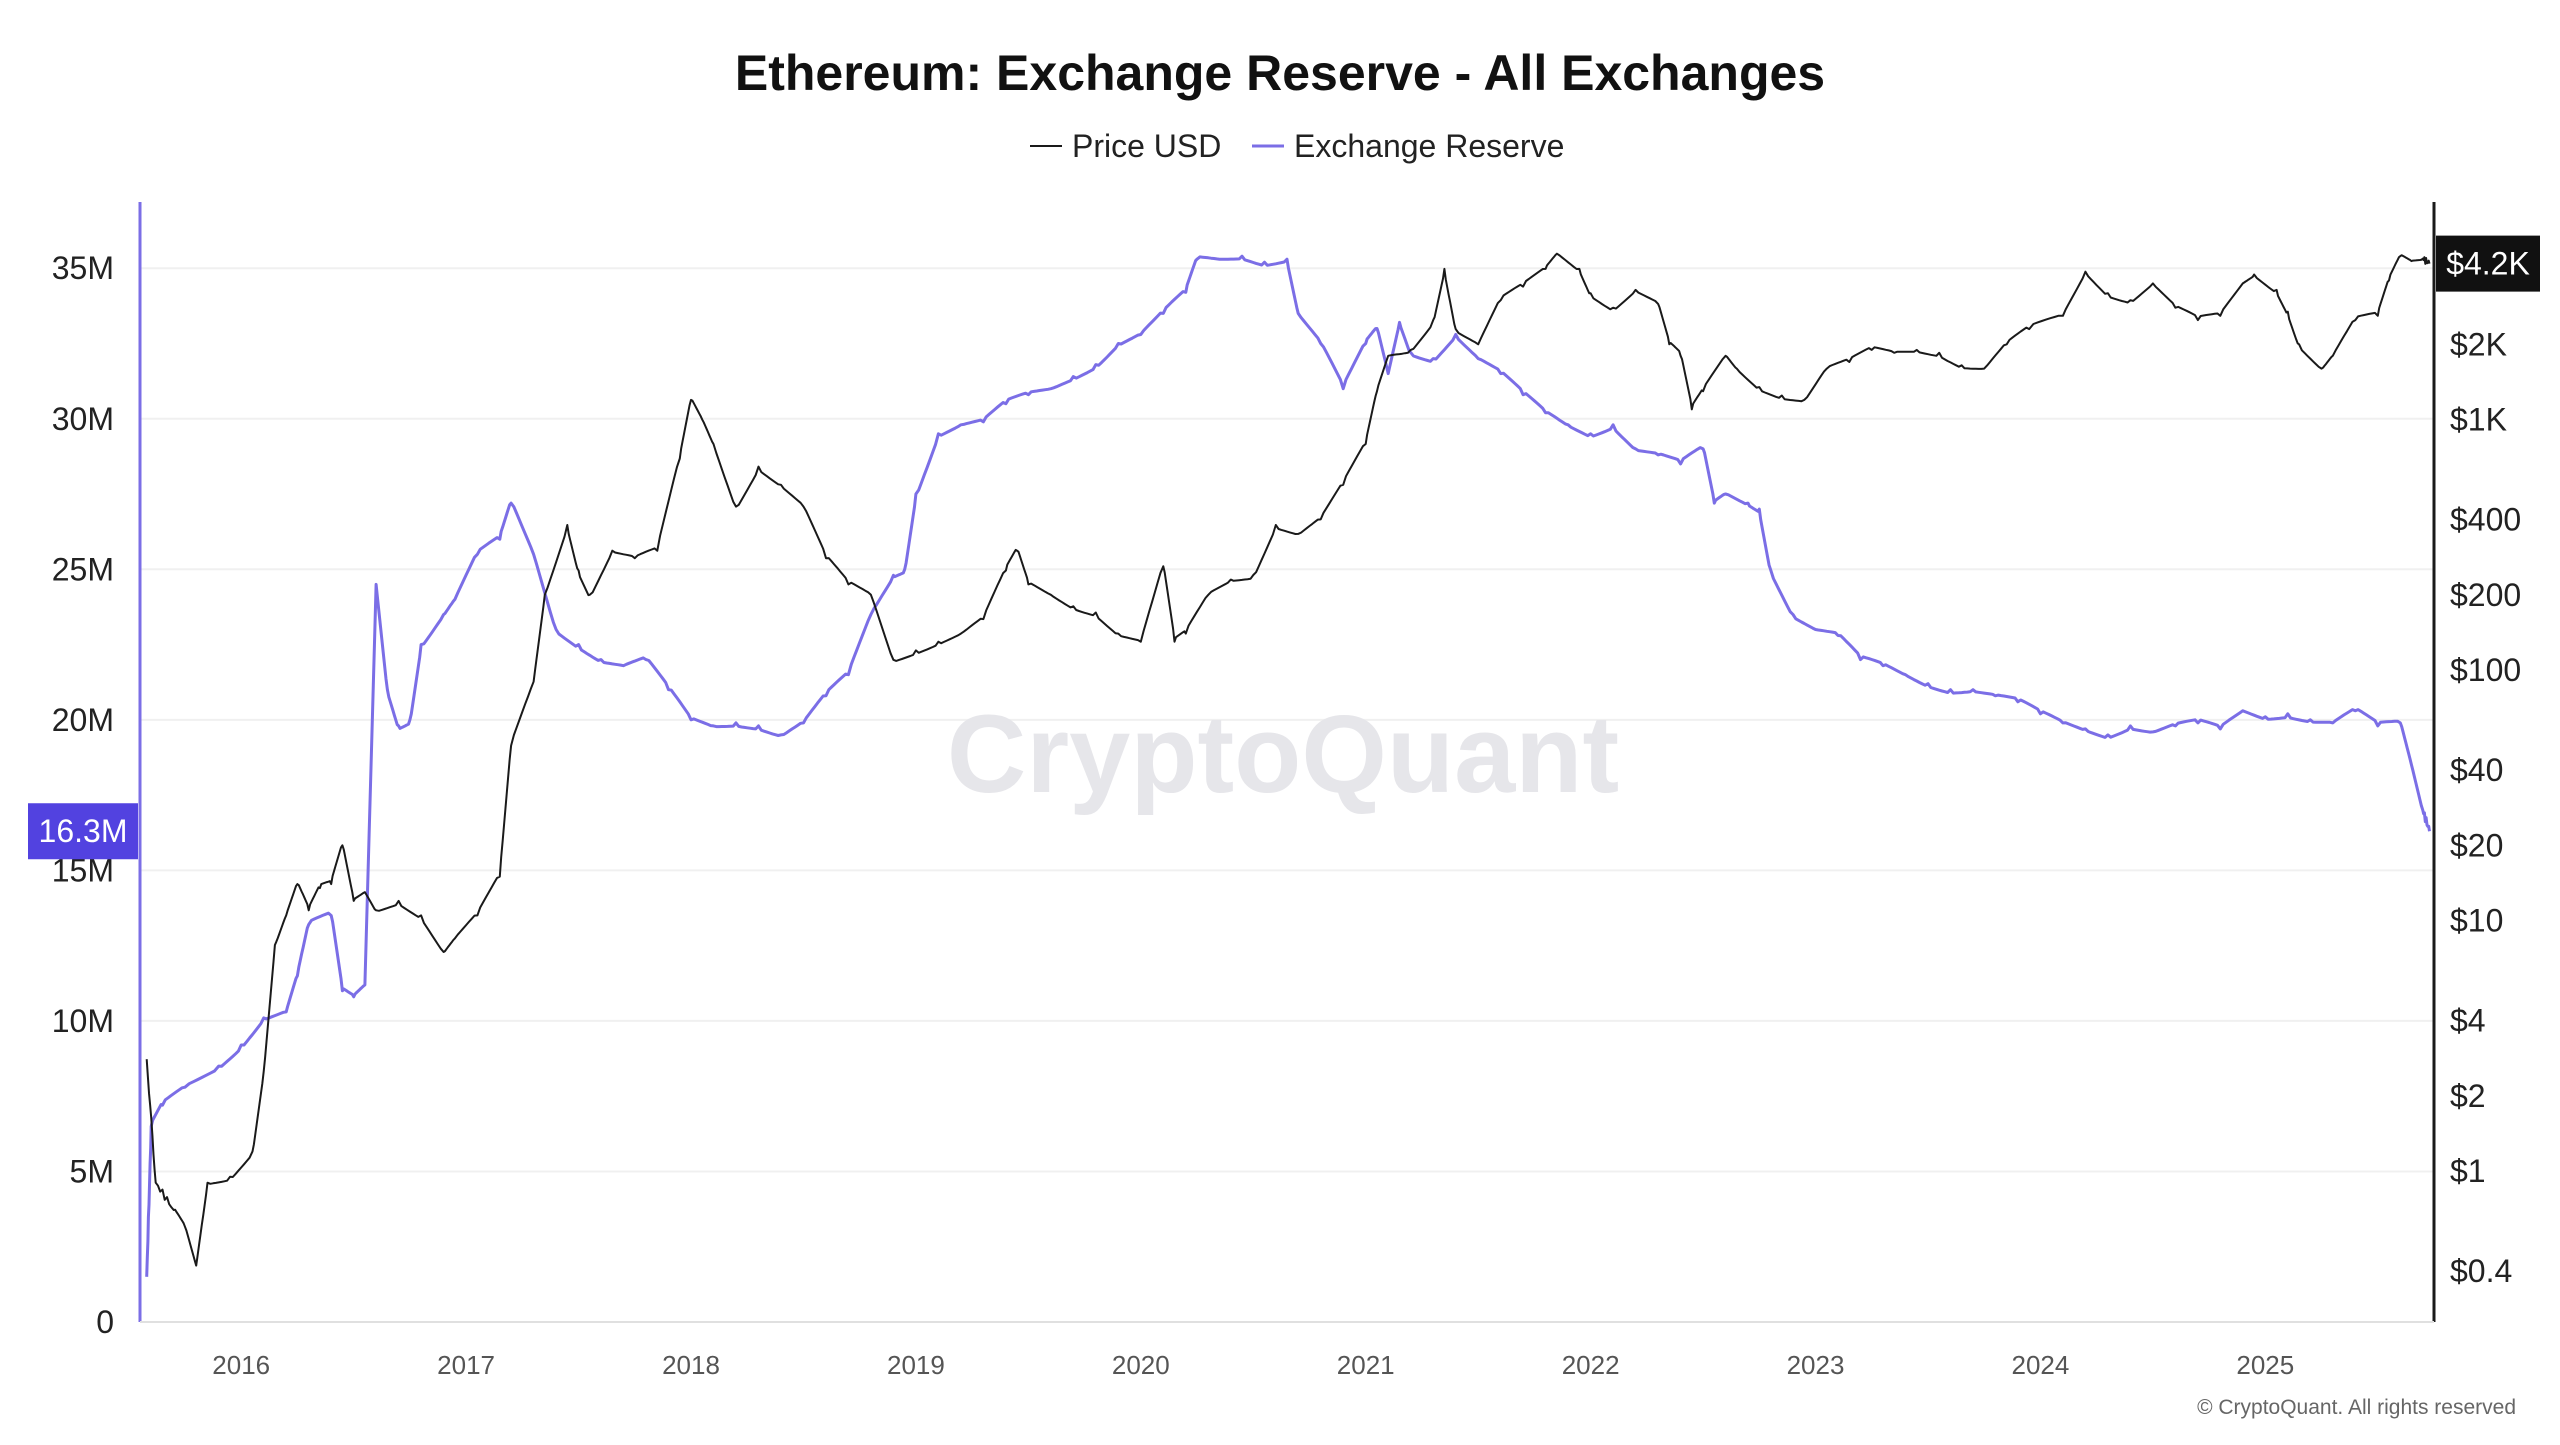 This screenshot has height=1445, width=2560. I want to click on right-tick-label: $0.4, so click(2481, 1271).